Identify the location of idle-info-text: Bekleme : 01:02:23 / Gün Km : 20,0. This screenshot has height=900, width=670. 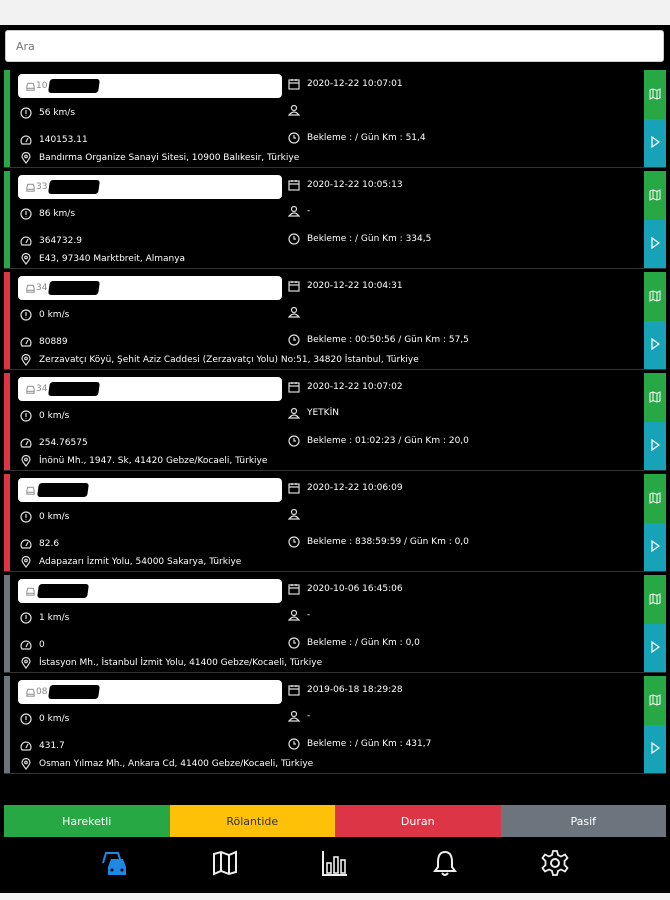
(388, 441).